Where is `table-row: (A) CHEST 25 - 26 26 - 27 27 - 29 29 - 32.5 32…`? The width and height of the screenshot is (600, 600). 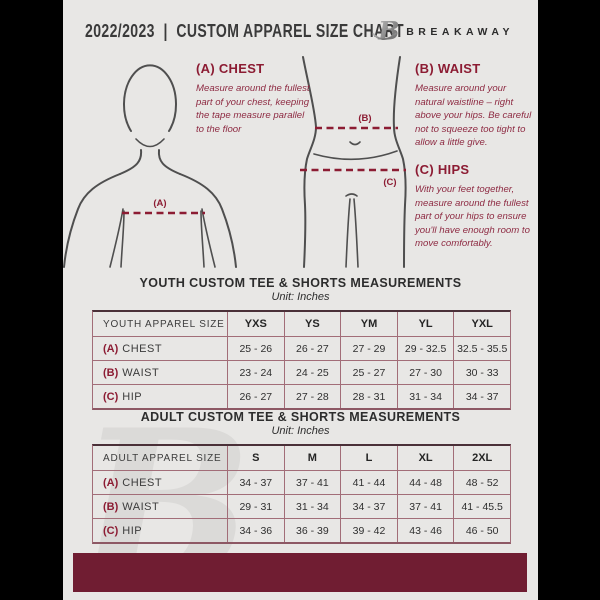
table-row: (A) CHEST 25 - 26 26 - 27 27 - 29 29 - 32.5 32… is located at coordinates (301, 349).